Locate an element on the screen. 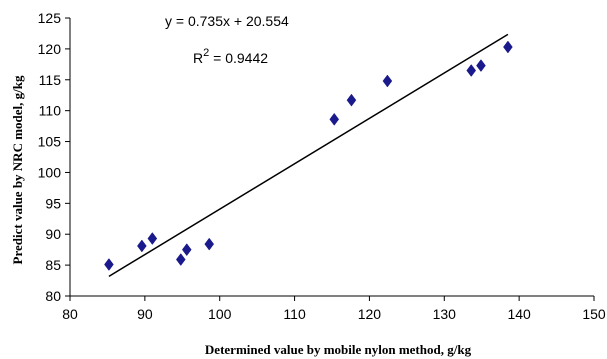 This screenshot has width=607, height=359. y-axis-title: Predict value by NRC model, g/kg is located at coordinates (17, 169).